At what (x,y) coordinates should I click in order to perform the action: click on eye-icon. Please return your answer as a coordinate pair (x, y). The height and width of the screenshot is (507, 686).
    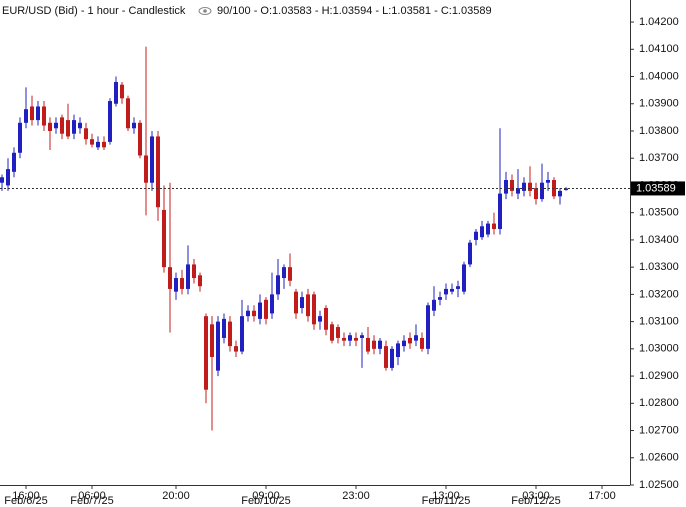
    Looking at the image, I should click on (205, 11).